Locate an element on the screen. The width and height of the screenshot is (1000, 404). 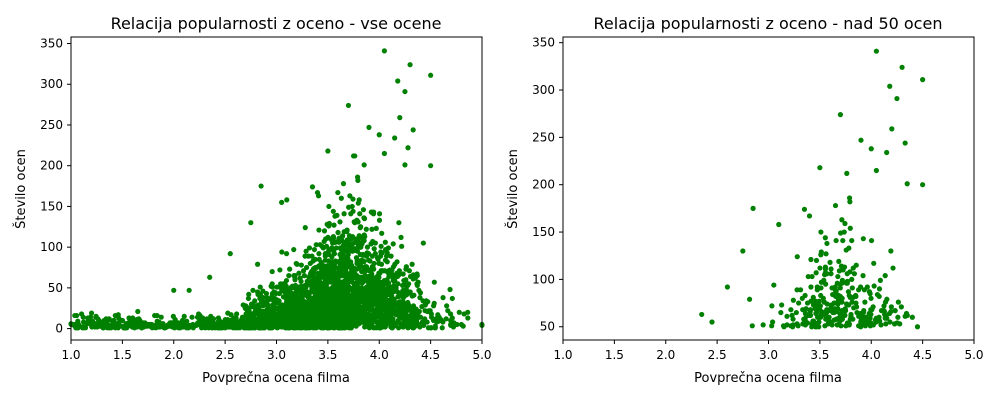
x-tick-label: 2.0 is located at coordinates (665, 355).